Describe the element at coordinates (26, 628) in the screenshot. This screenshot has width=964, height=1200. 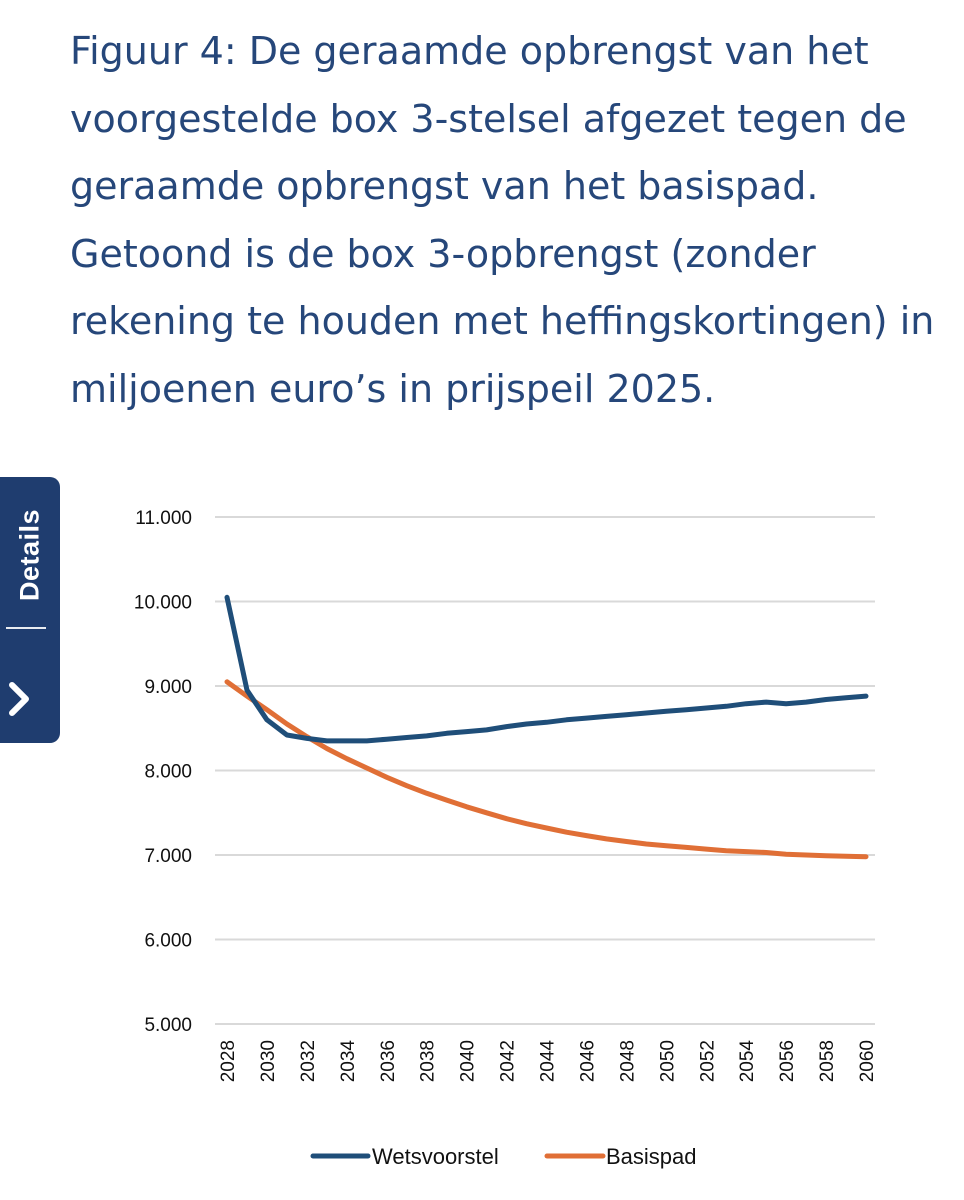
I see `details-tab-divider` at that location.